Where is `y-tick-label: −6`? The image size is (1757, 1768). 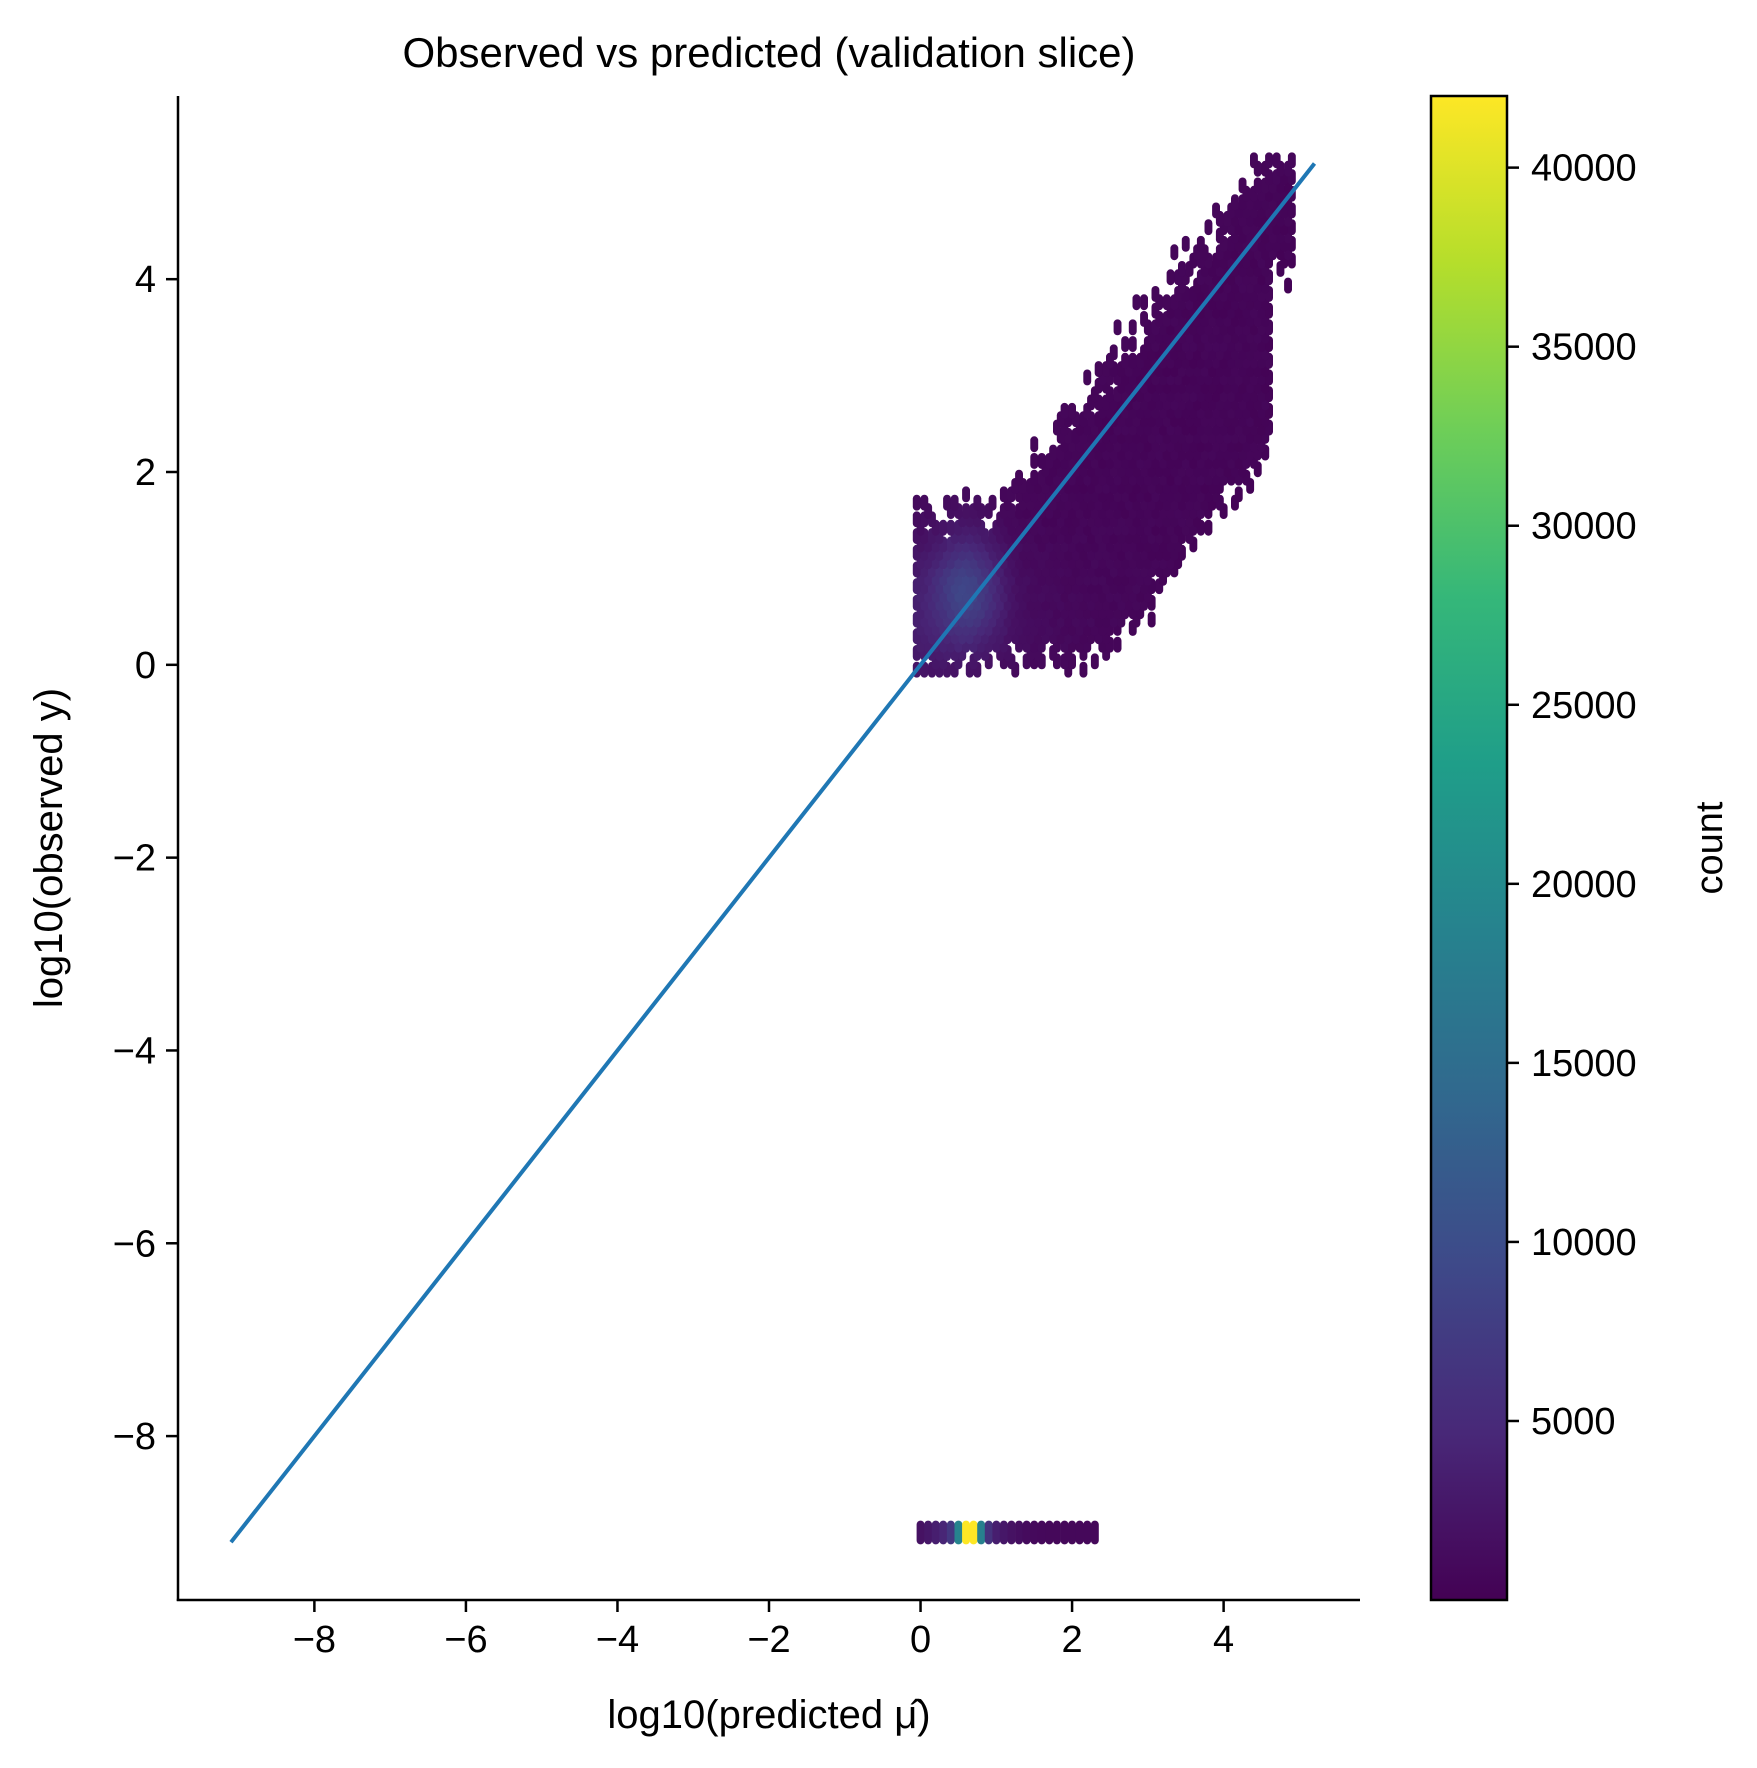 y-tick-label: −6 is located at coordinates (134, 1244).